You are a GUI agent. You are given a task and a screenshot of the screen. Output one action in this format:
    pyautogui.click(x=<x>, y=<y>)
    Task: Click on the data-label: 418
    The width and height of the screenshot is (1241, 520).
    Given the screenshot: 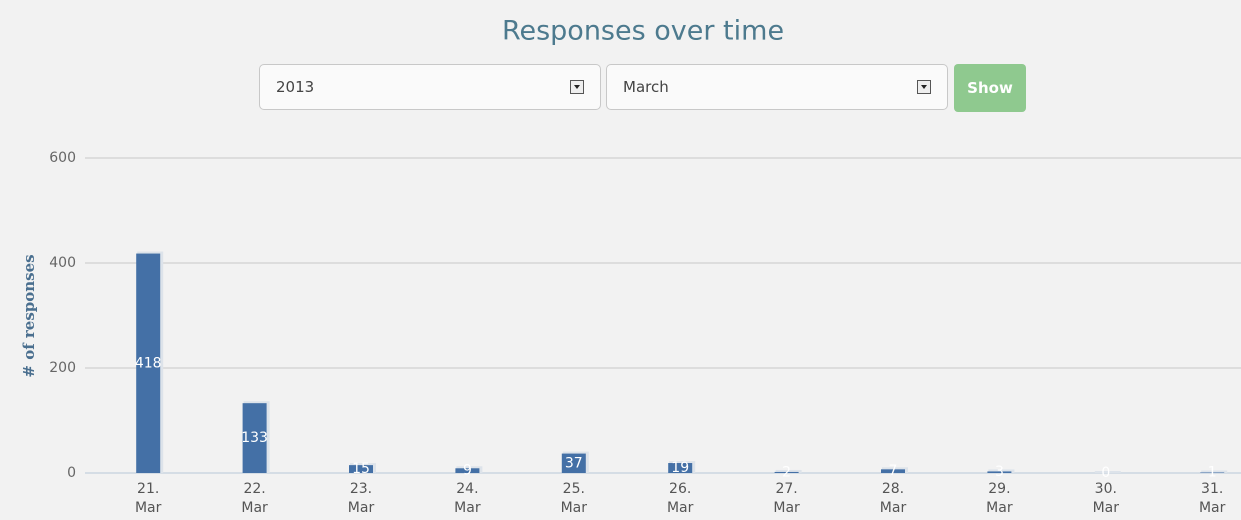 What is the action you would take?
    pyautogui.click(x=148, y=363)
    